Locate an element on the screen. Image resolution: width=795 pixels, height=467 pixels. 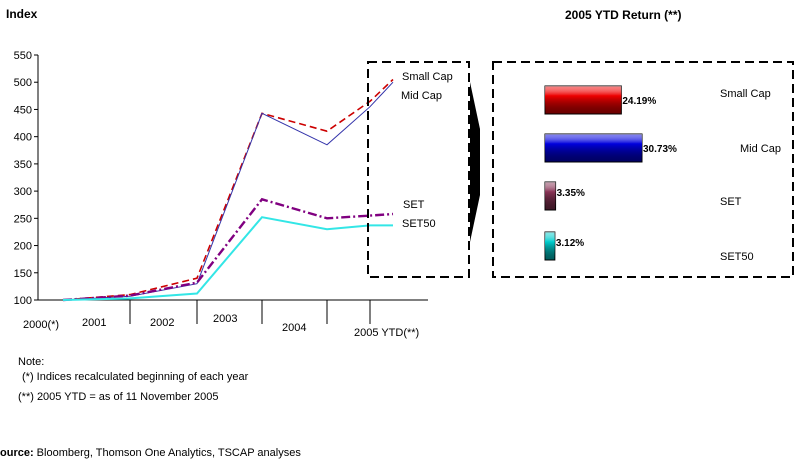
bar-category-label: SET is located at coordinates (731, 202).